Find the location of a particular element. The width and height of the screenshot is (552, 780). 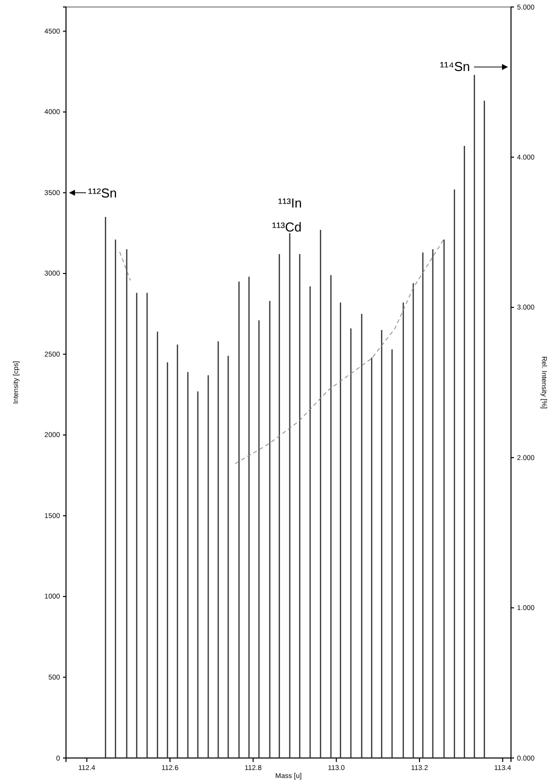

annotation: ¹¹³In is located at coordinates (290, 202).